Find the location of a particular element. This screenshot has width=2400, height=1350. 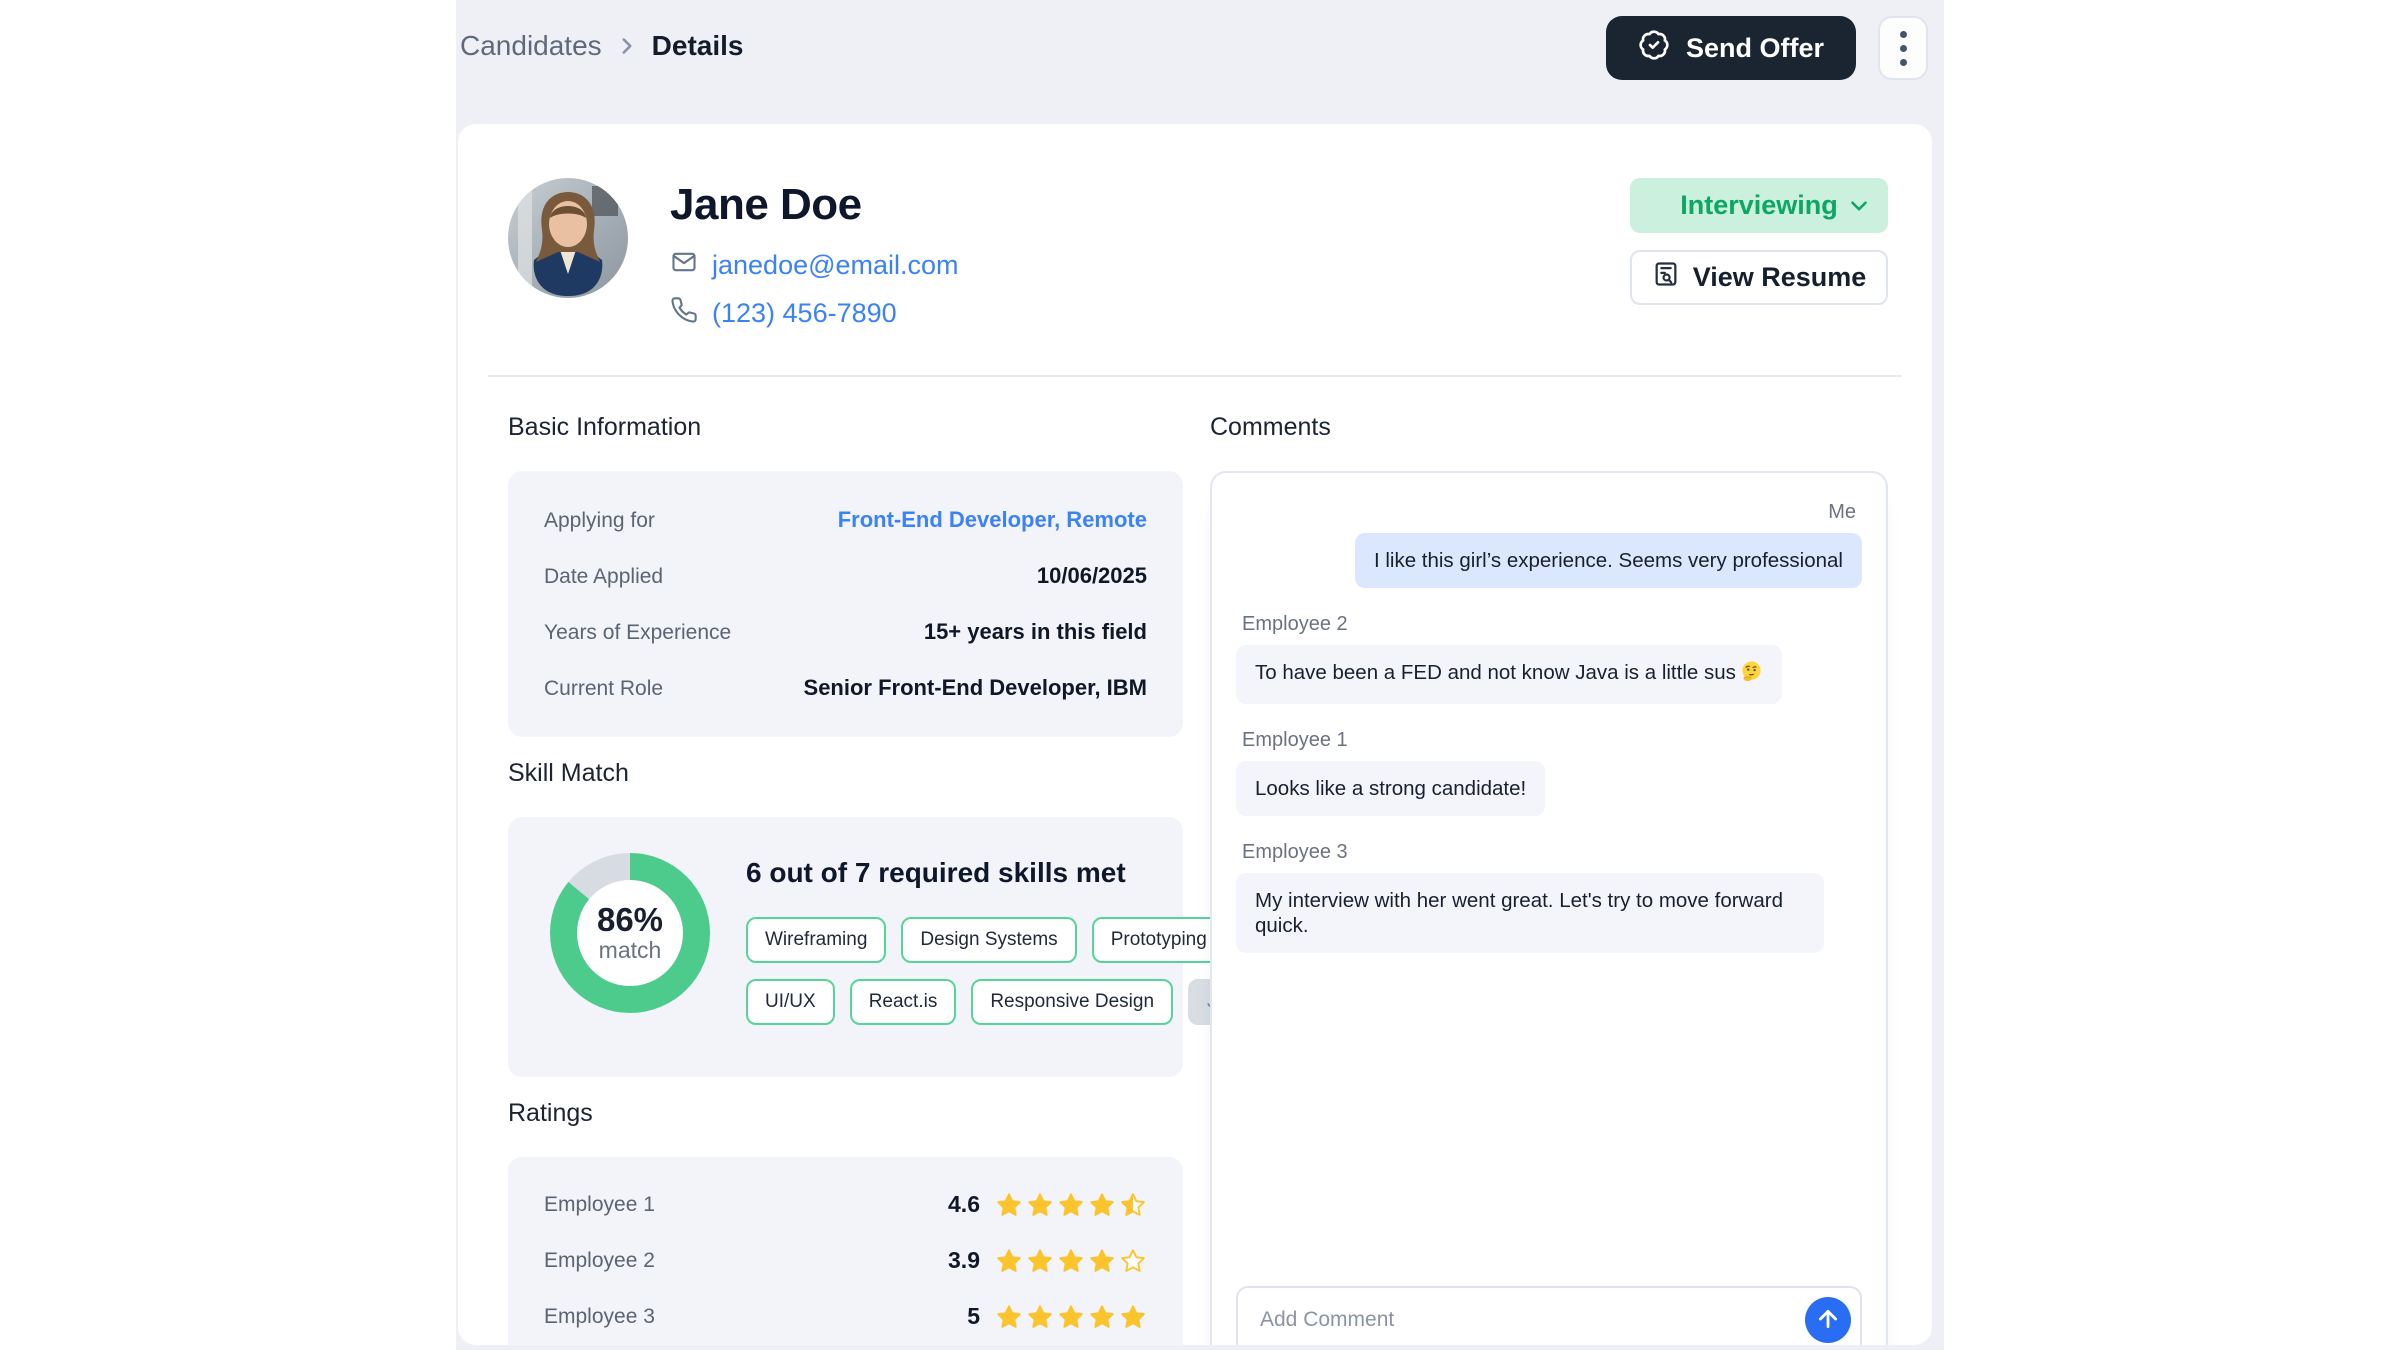

skill-chip: UI/UX is located at coordinates (790, 1002).